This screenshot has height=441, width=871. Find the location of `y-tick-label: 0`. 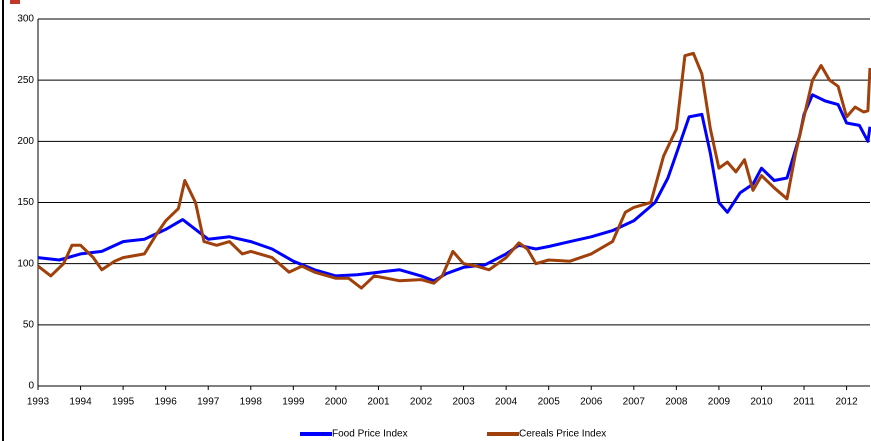

y-tick-label: 0 is located at coordinates (31, 386).